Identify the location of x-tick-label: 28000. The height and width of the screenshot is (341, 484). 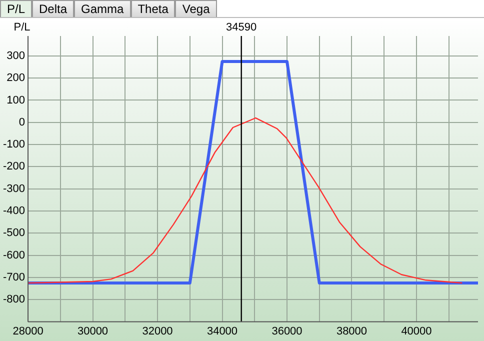
(28, 331).